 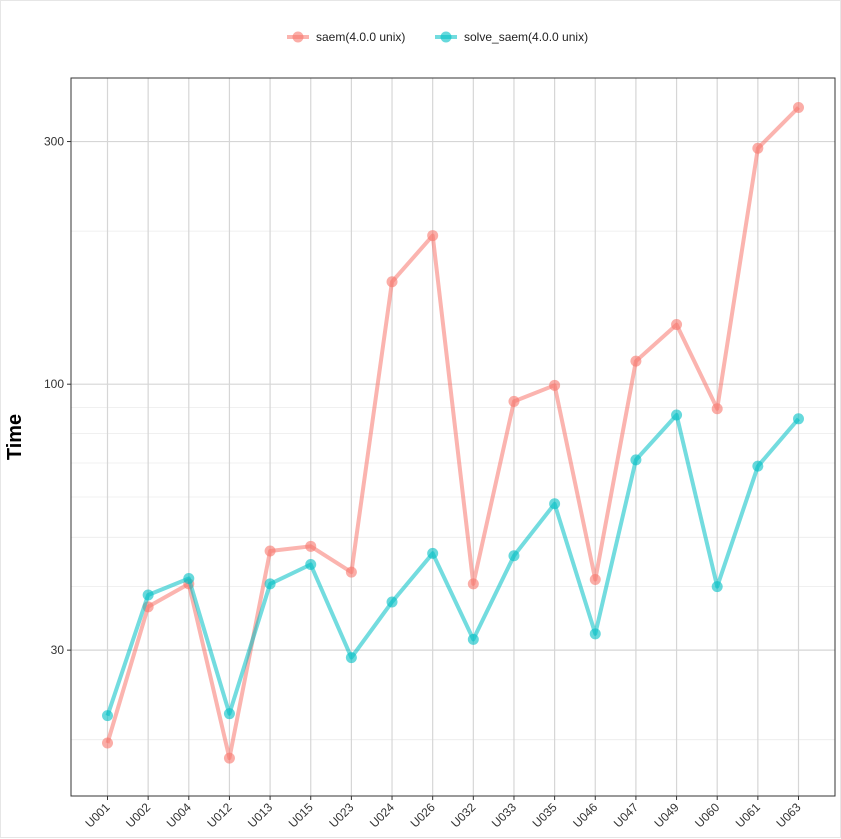 What do you see at coordinates (219, 815) in the screenshot?
I see `x-tick-label: U012` at bounding box center [219, 815].